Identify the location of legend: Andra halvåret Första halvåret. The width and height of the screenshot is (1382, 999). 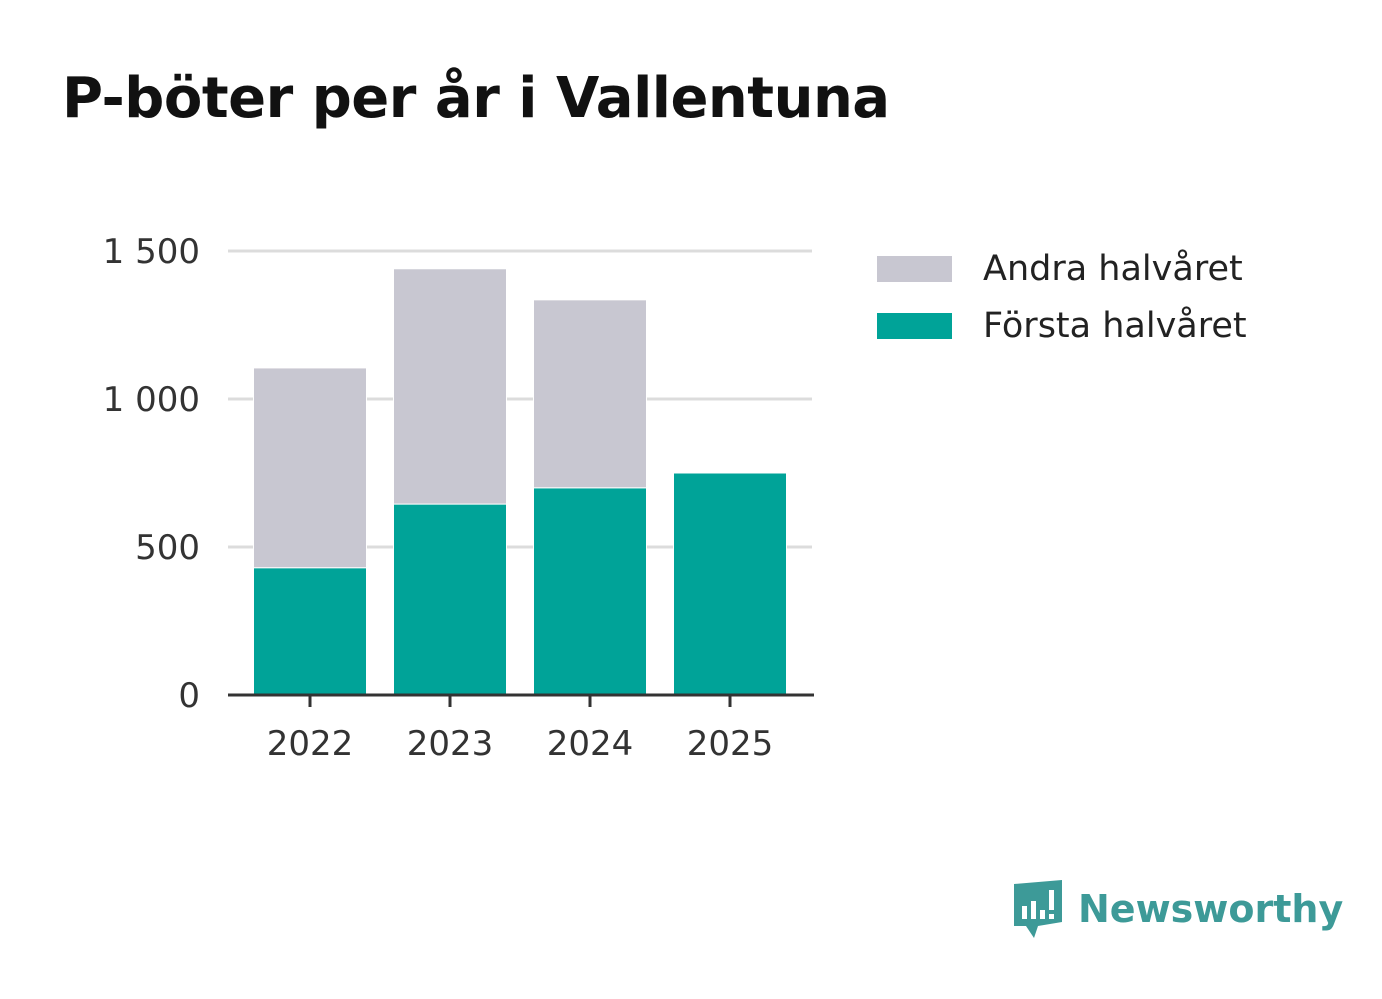
(1062, 297).